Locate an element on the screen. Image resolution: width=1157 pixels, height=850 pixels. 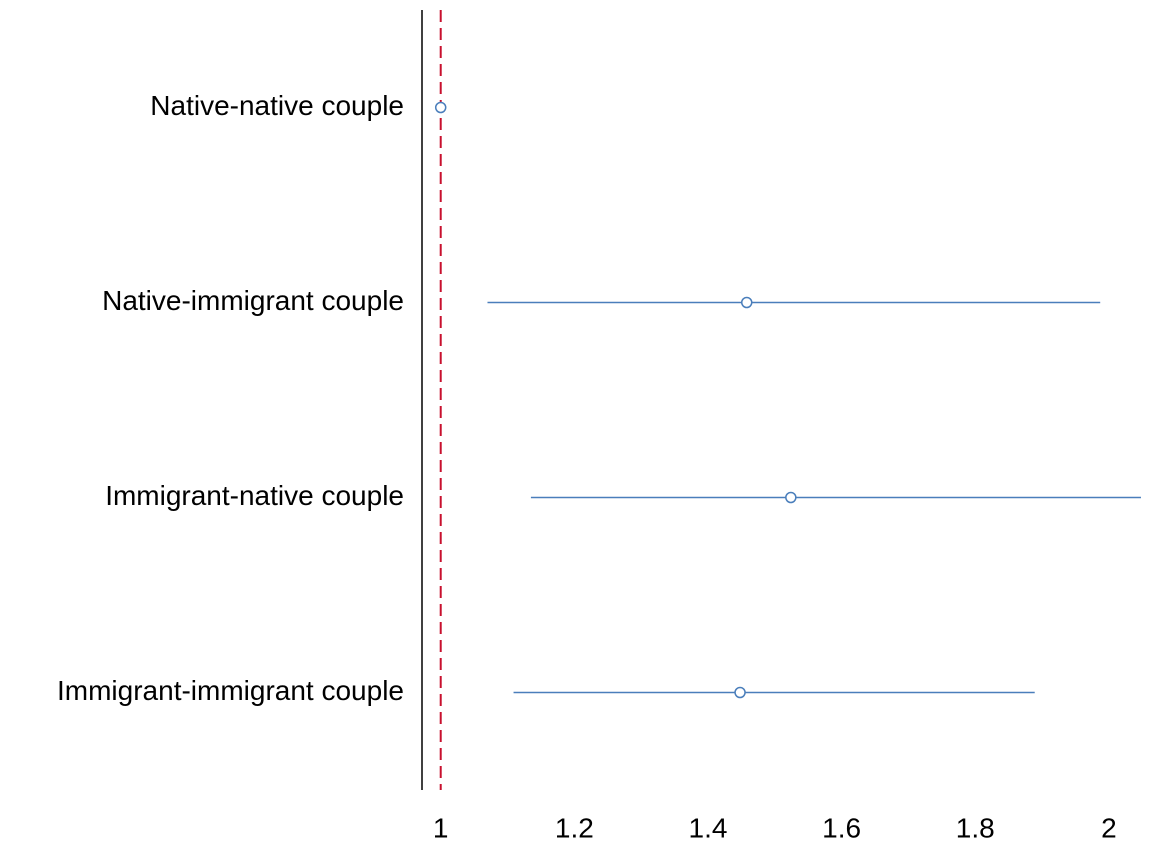
x-tick-label: 1 is located at coordinates (441, 827).